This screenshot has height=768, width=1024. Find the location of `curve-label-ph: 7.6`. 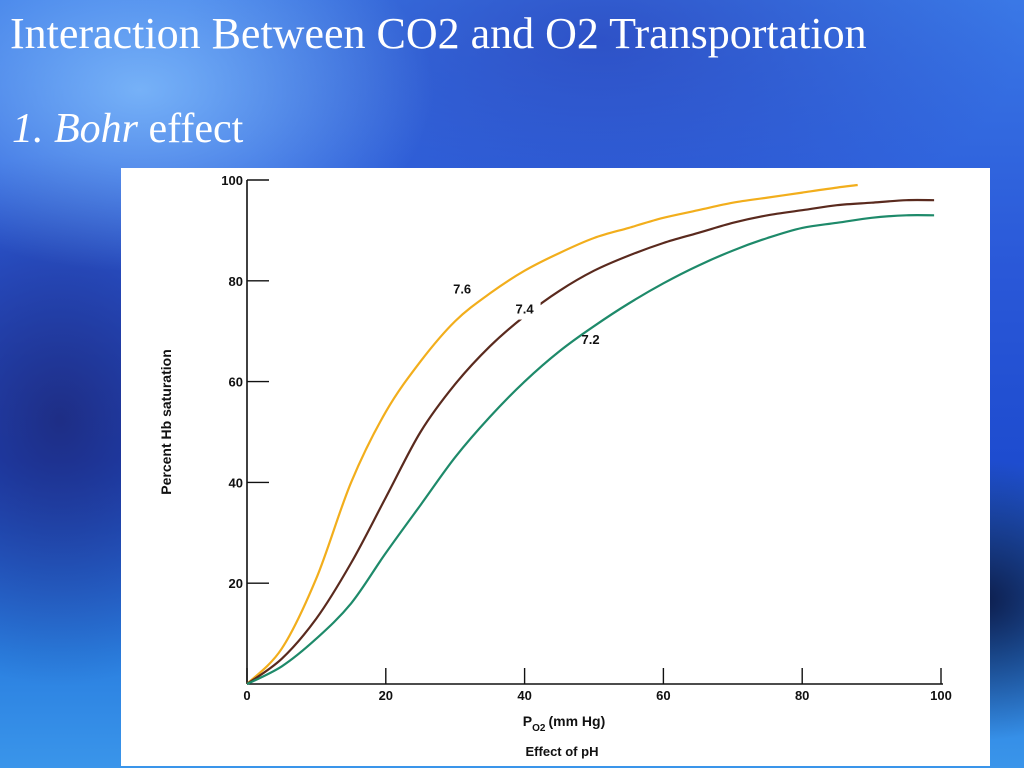

curve-label-ph: 7.6 is located at coordinates (462, 288).